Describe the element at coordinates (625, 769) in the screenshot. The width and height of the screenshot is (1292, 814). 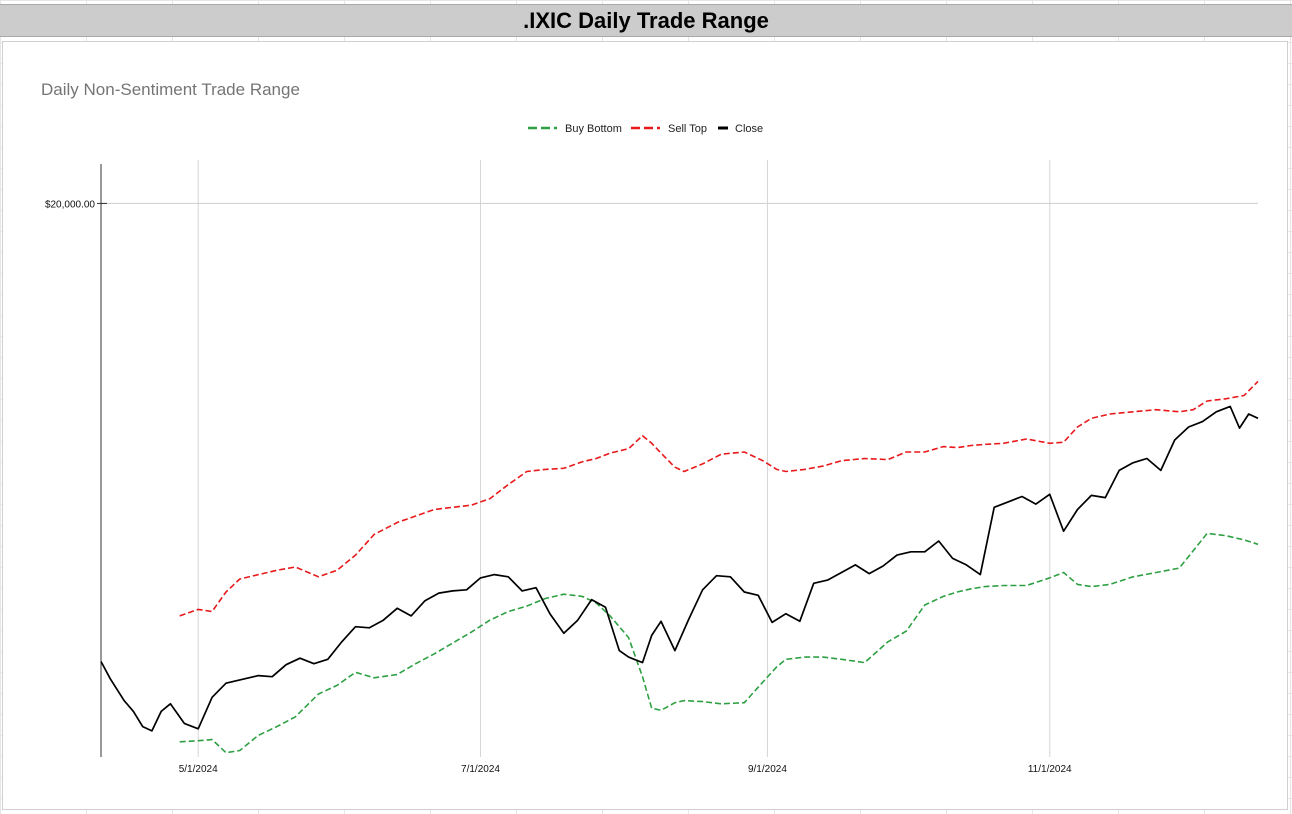
I see `x-tick-labels: 5/1/2024 7/1/2024 9/1/2024 11/1/2024` at that location.